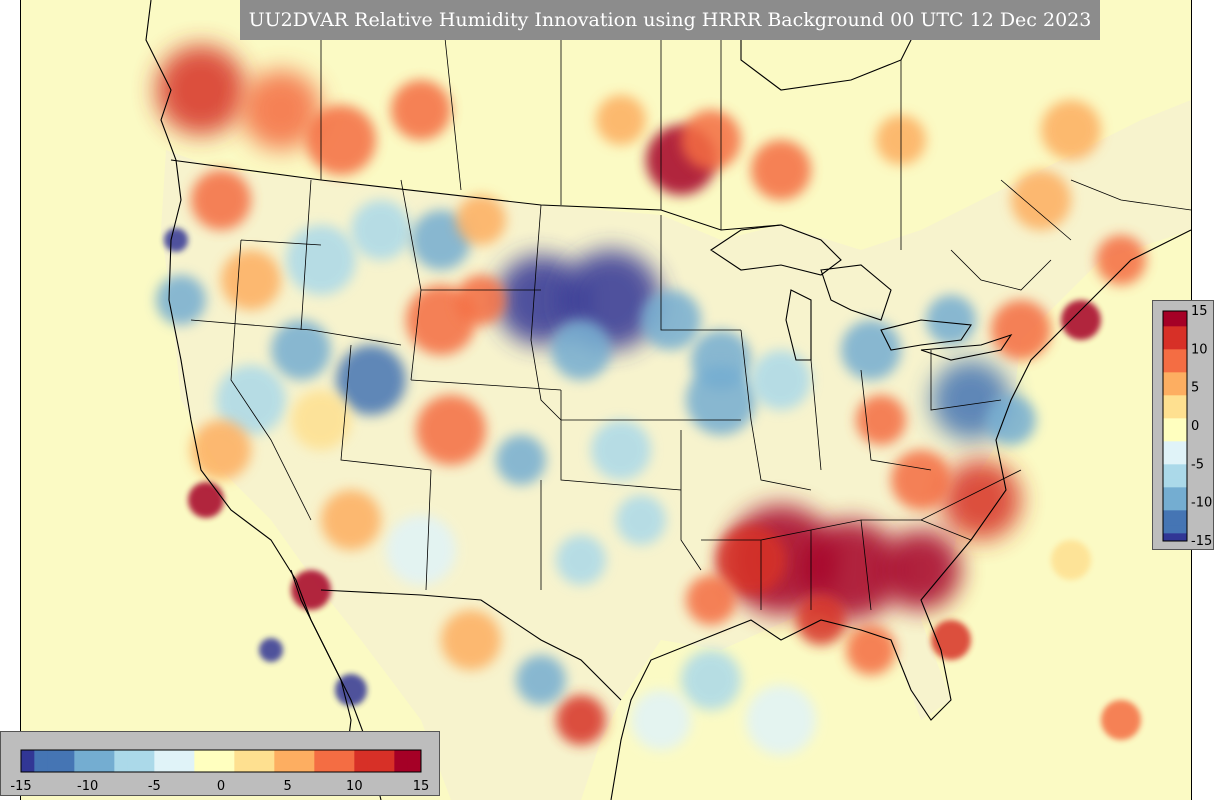 This screenshot has height=800, width=1216. I want to click on colorbar-border, so click(1175, 426).